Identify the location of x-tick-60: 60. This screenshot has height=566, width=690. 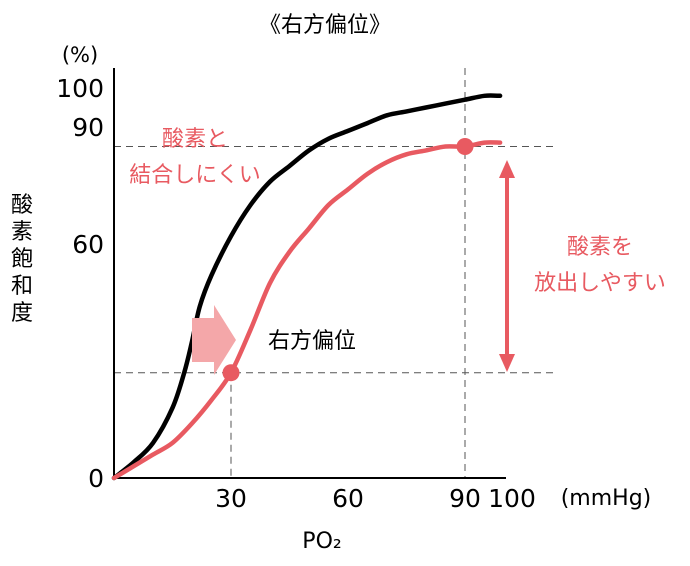
(348, 498).